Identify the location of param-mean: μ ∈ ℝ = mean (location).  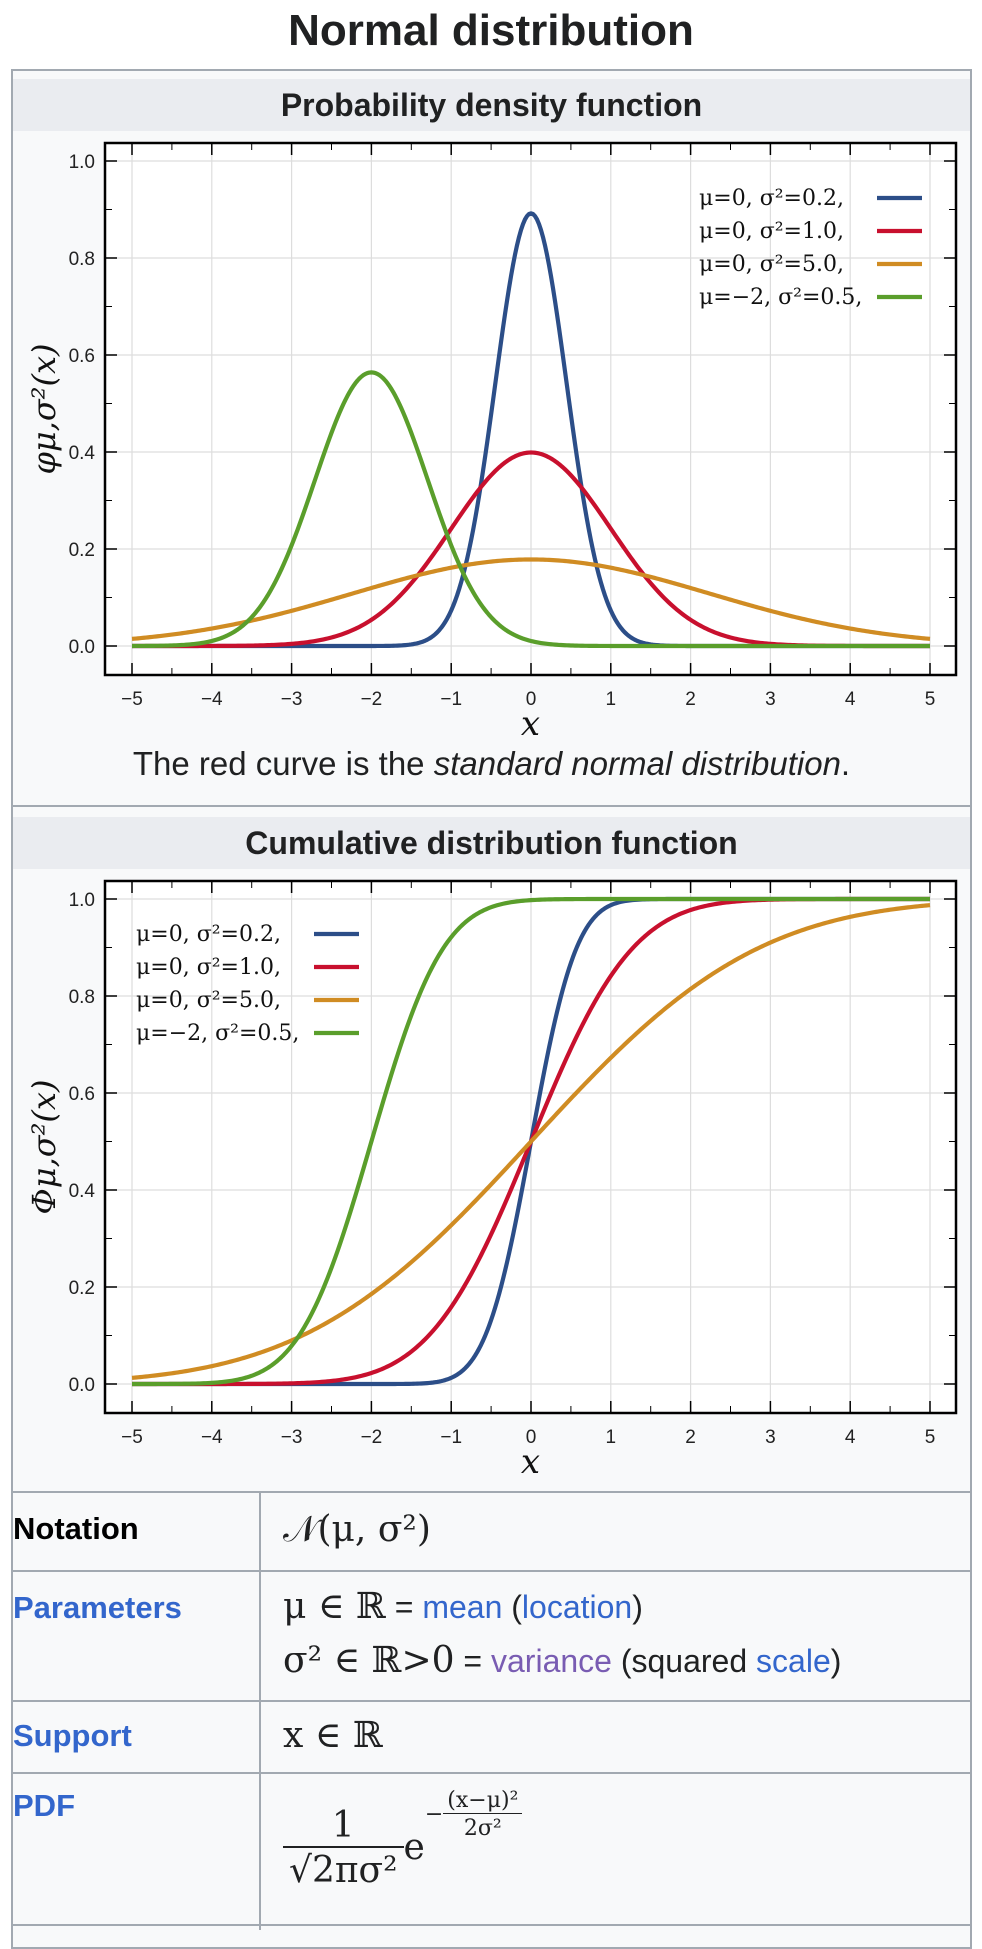
(463, 1606).